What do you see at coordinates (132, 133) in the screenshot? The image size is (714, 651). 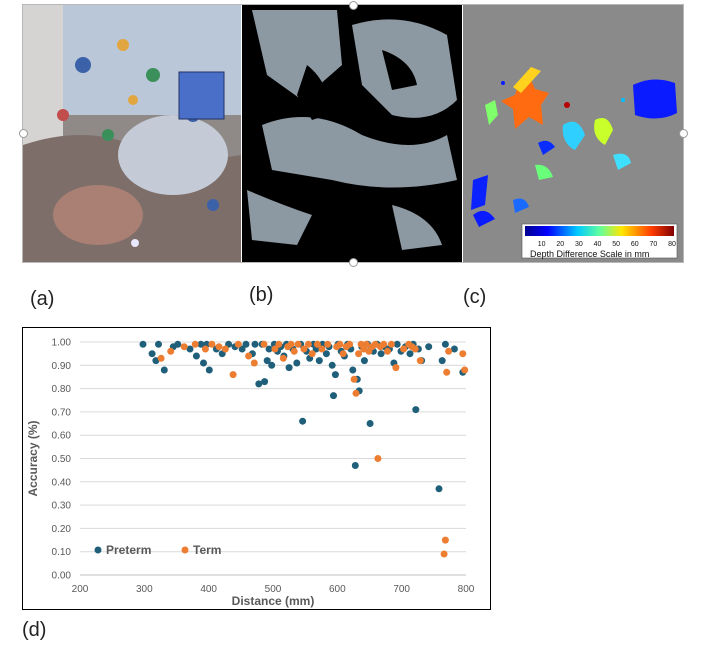 I see `panel-a-infant-photo` at bounding box center [132, 133].